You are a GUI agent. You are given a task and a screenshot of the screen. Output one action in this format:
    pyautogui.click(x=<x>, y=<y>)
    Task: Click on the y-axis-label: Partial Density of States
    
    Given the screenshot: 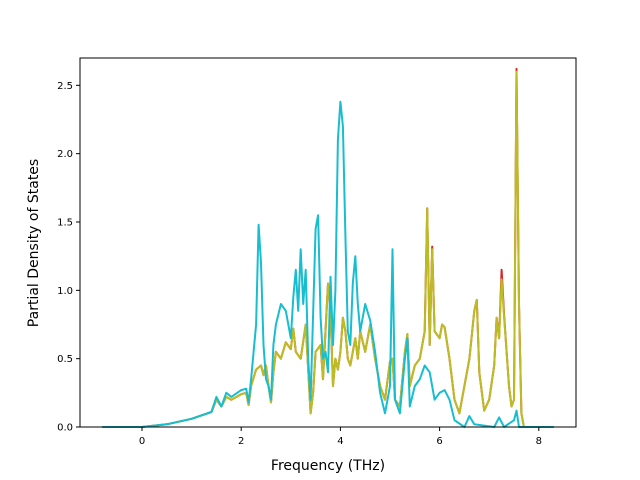 What is the action you would take?
    pyautogui.click(x=34, y=243)
    